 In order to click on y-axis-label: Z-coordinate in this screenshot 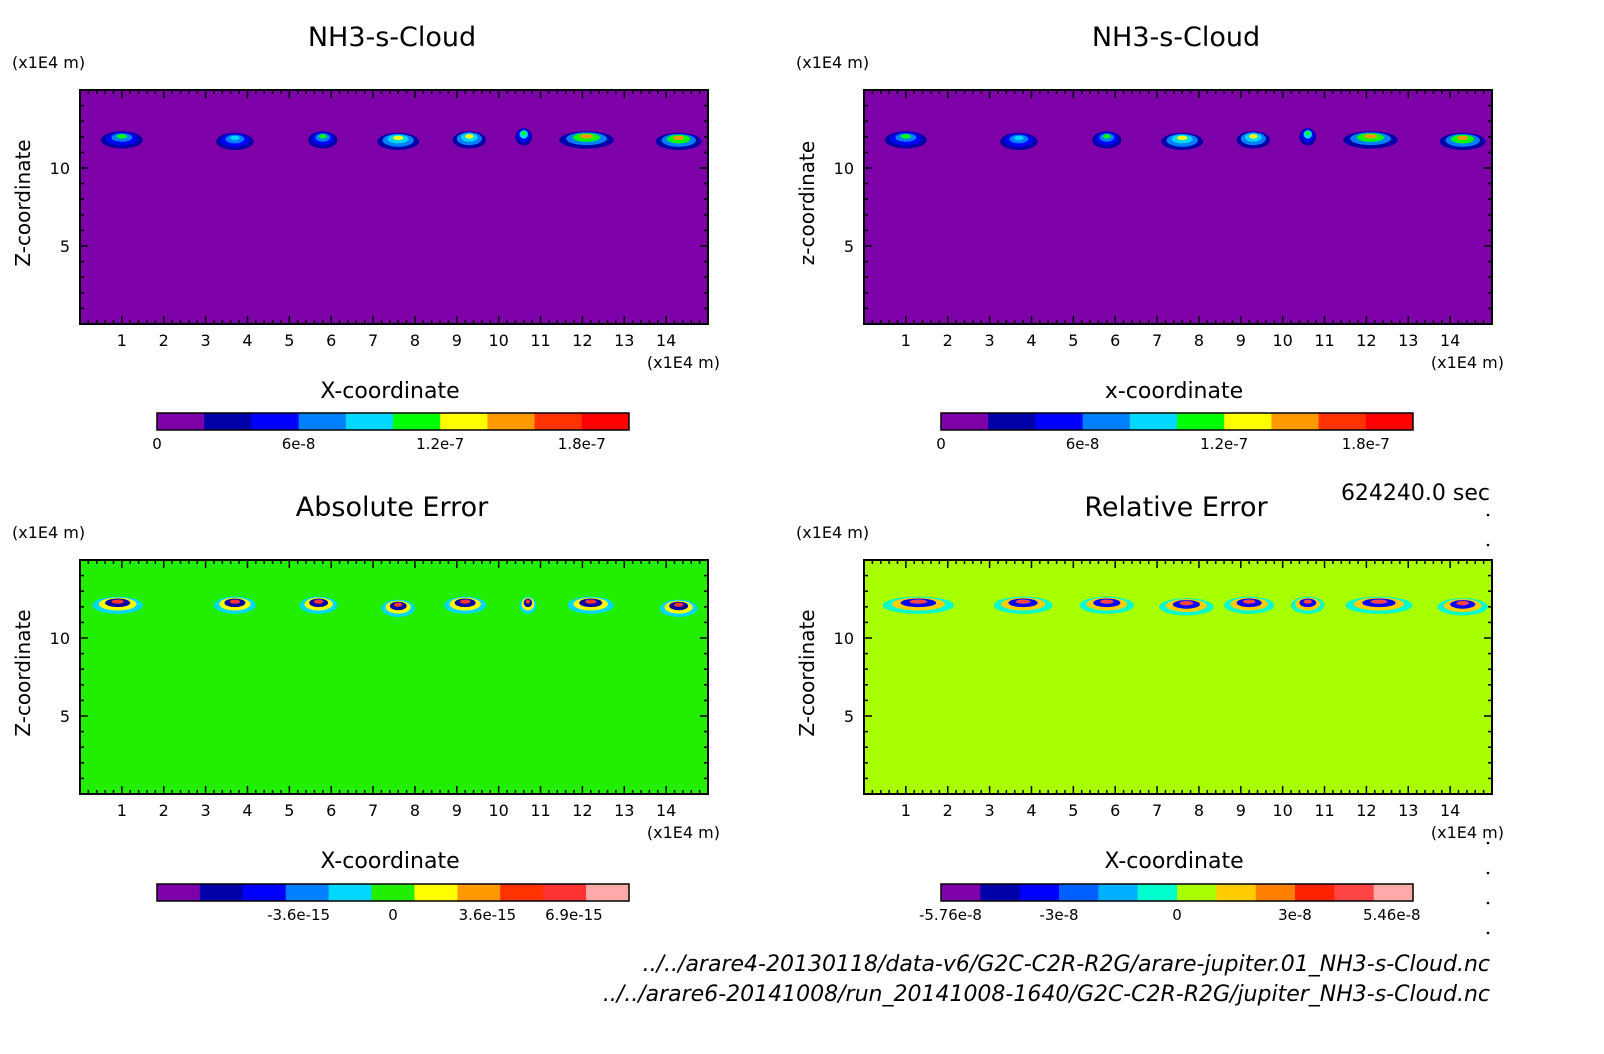, I will do `click(23, 202)`.